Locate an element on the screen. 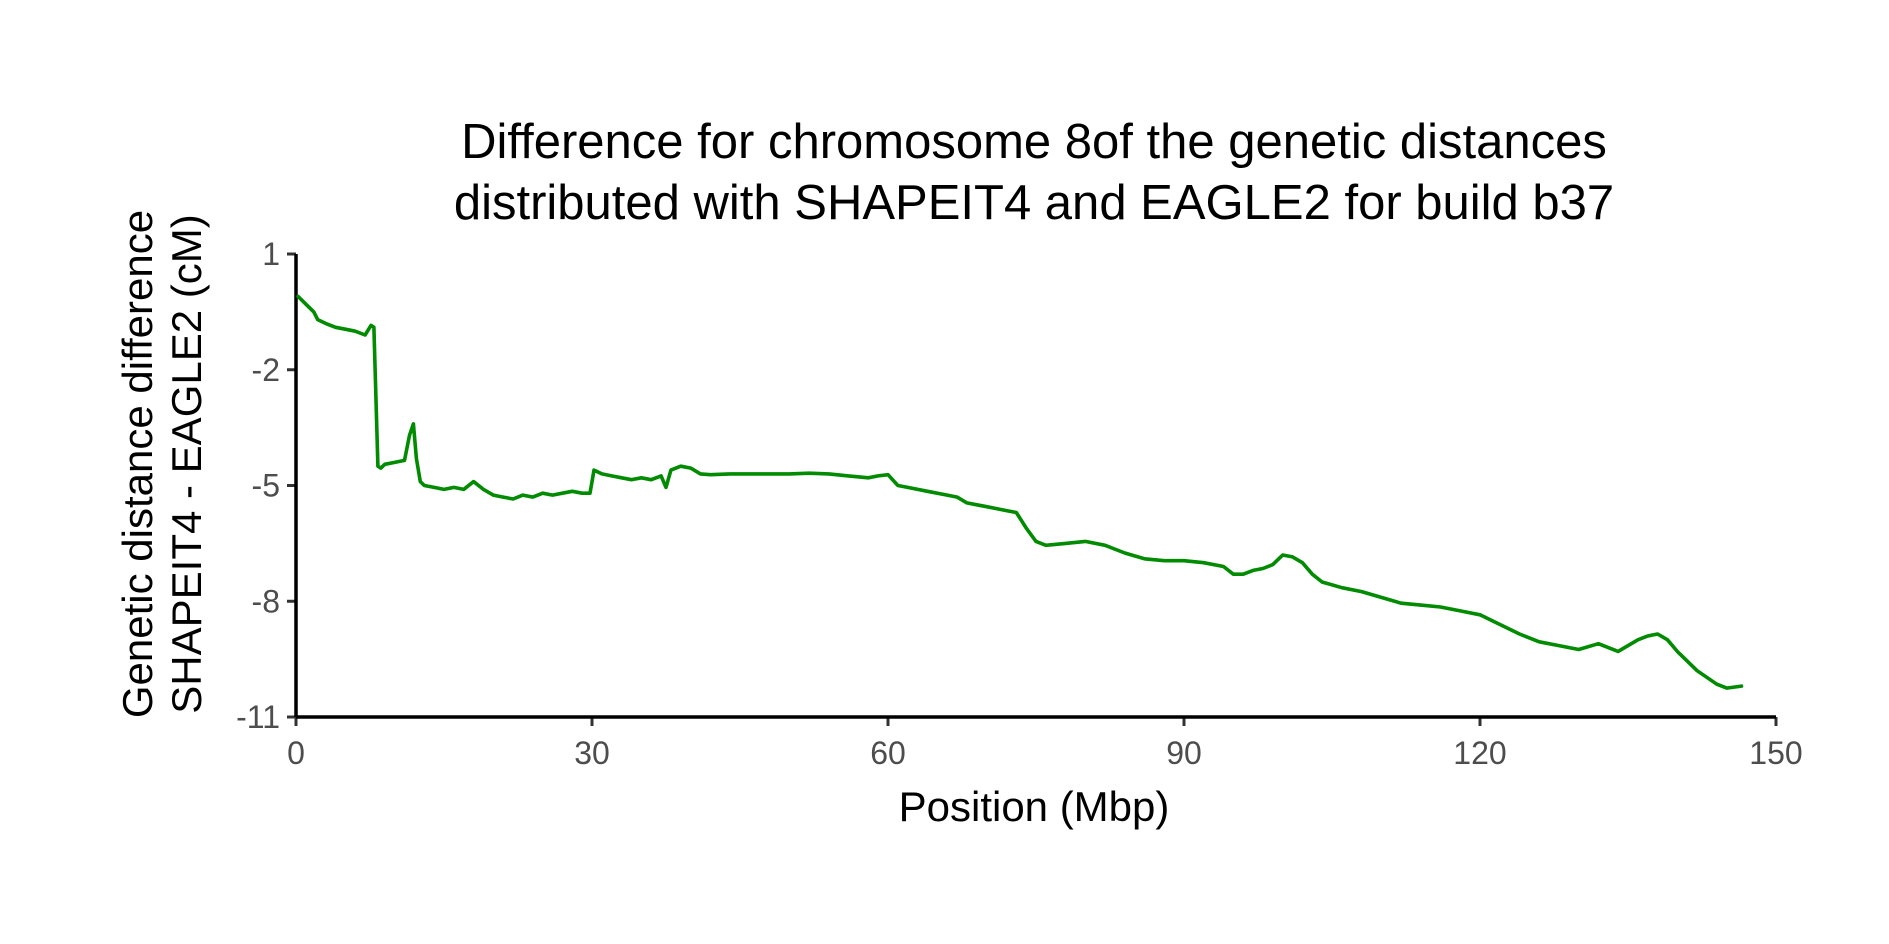 The height and width of the screenshot is (944, 1889). y-axis-ticks: 1 -2 -5 -8 -11 is located at coordinates (266, 485).